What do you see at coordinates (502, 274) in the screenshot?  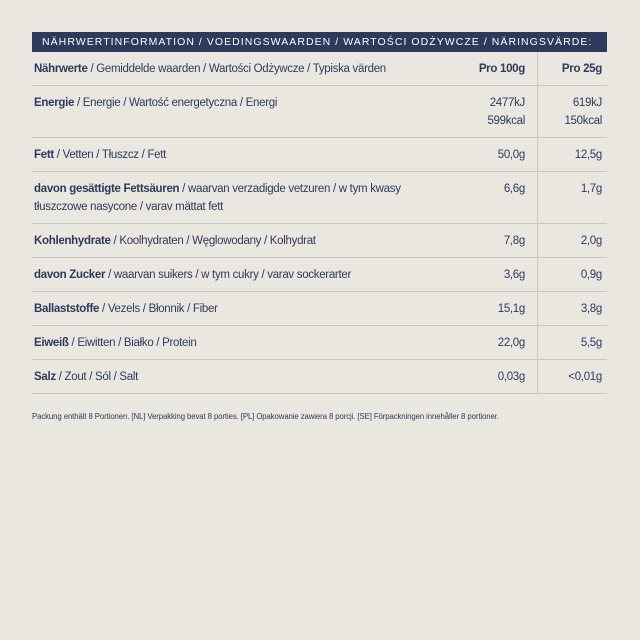 I see `value-per-100g-cell: 3,6g` at bounding box center [502, 274].